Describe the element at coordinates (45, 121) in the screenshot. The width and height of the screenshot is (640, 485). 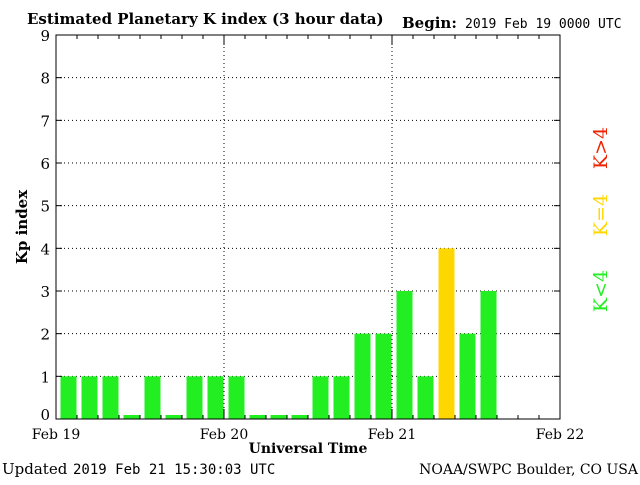
I see `y-tick-label: 7` at that location.